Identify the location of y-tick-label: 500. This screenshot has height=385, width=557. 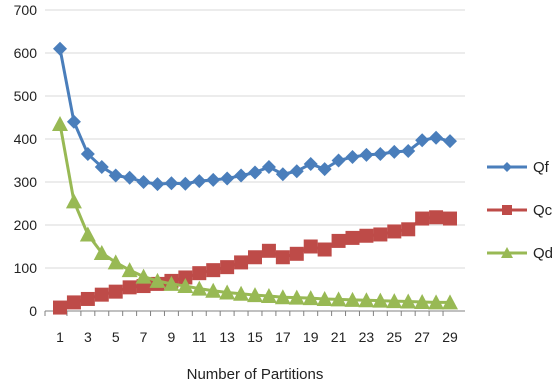
(26, 96).